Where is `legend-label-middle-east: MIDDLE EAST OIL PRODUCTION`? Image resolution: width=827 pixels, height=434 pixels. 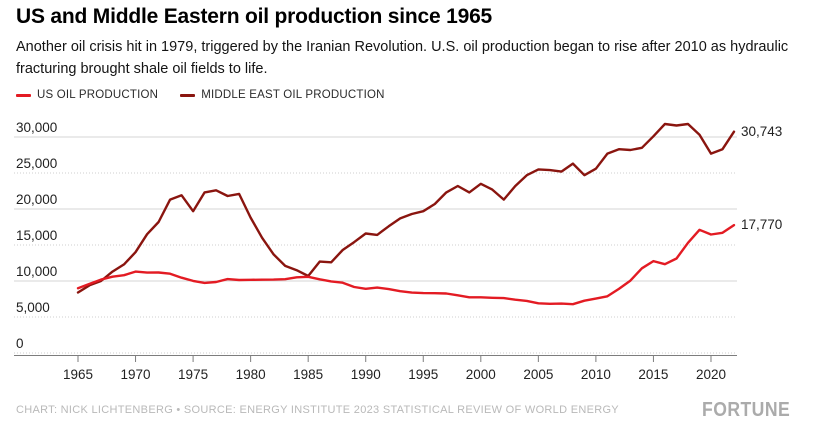 legend-label-middle-east: MIDDLE EAST OIL PRODUCTION is located at coordinates (293, 95).